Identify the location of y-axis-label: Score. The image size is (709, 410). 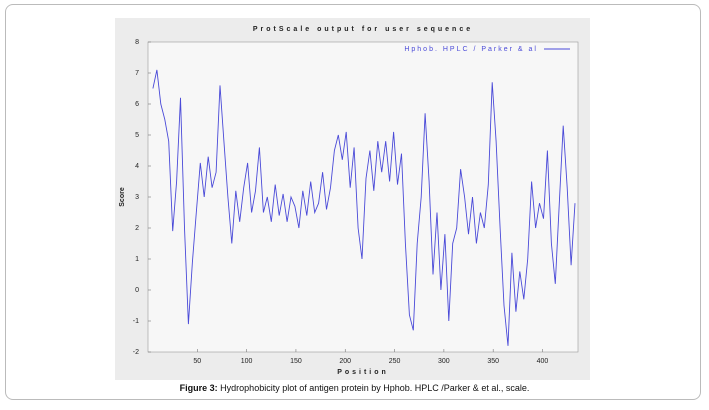
(122, 197).